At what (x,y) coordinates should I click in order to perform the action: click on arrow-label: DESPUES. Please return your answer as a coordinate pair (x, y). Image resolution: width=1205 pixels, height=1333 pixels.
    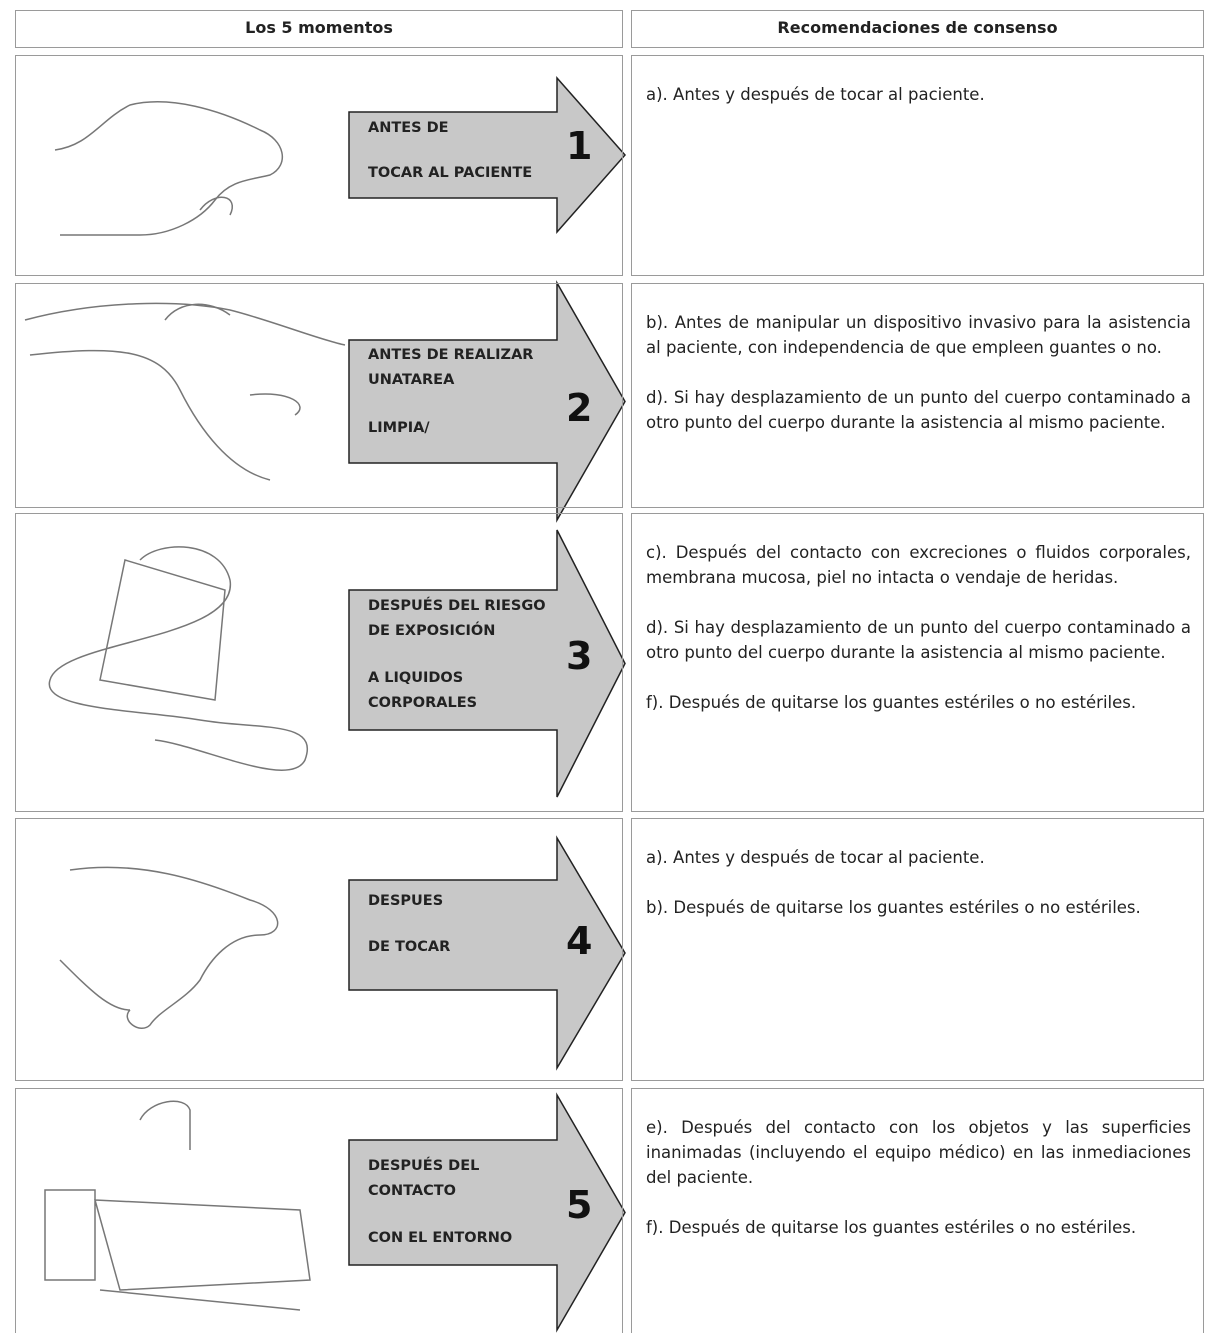
    Looking at the image, I should click on (406, 901).